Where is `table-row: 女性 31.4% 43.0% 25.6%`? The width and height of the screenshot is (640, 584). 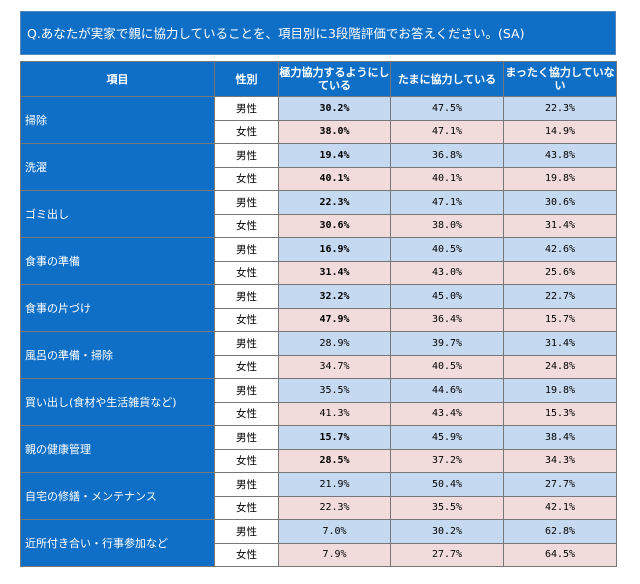
table-row: 女性 31.4% 43.0% 25.6% is located at coordinates (319, 272).